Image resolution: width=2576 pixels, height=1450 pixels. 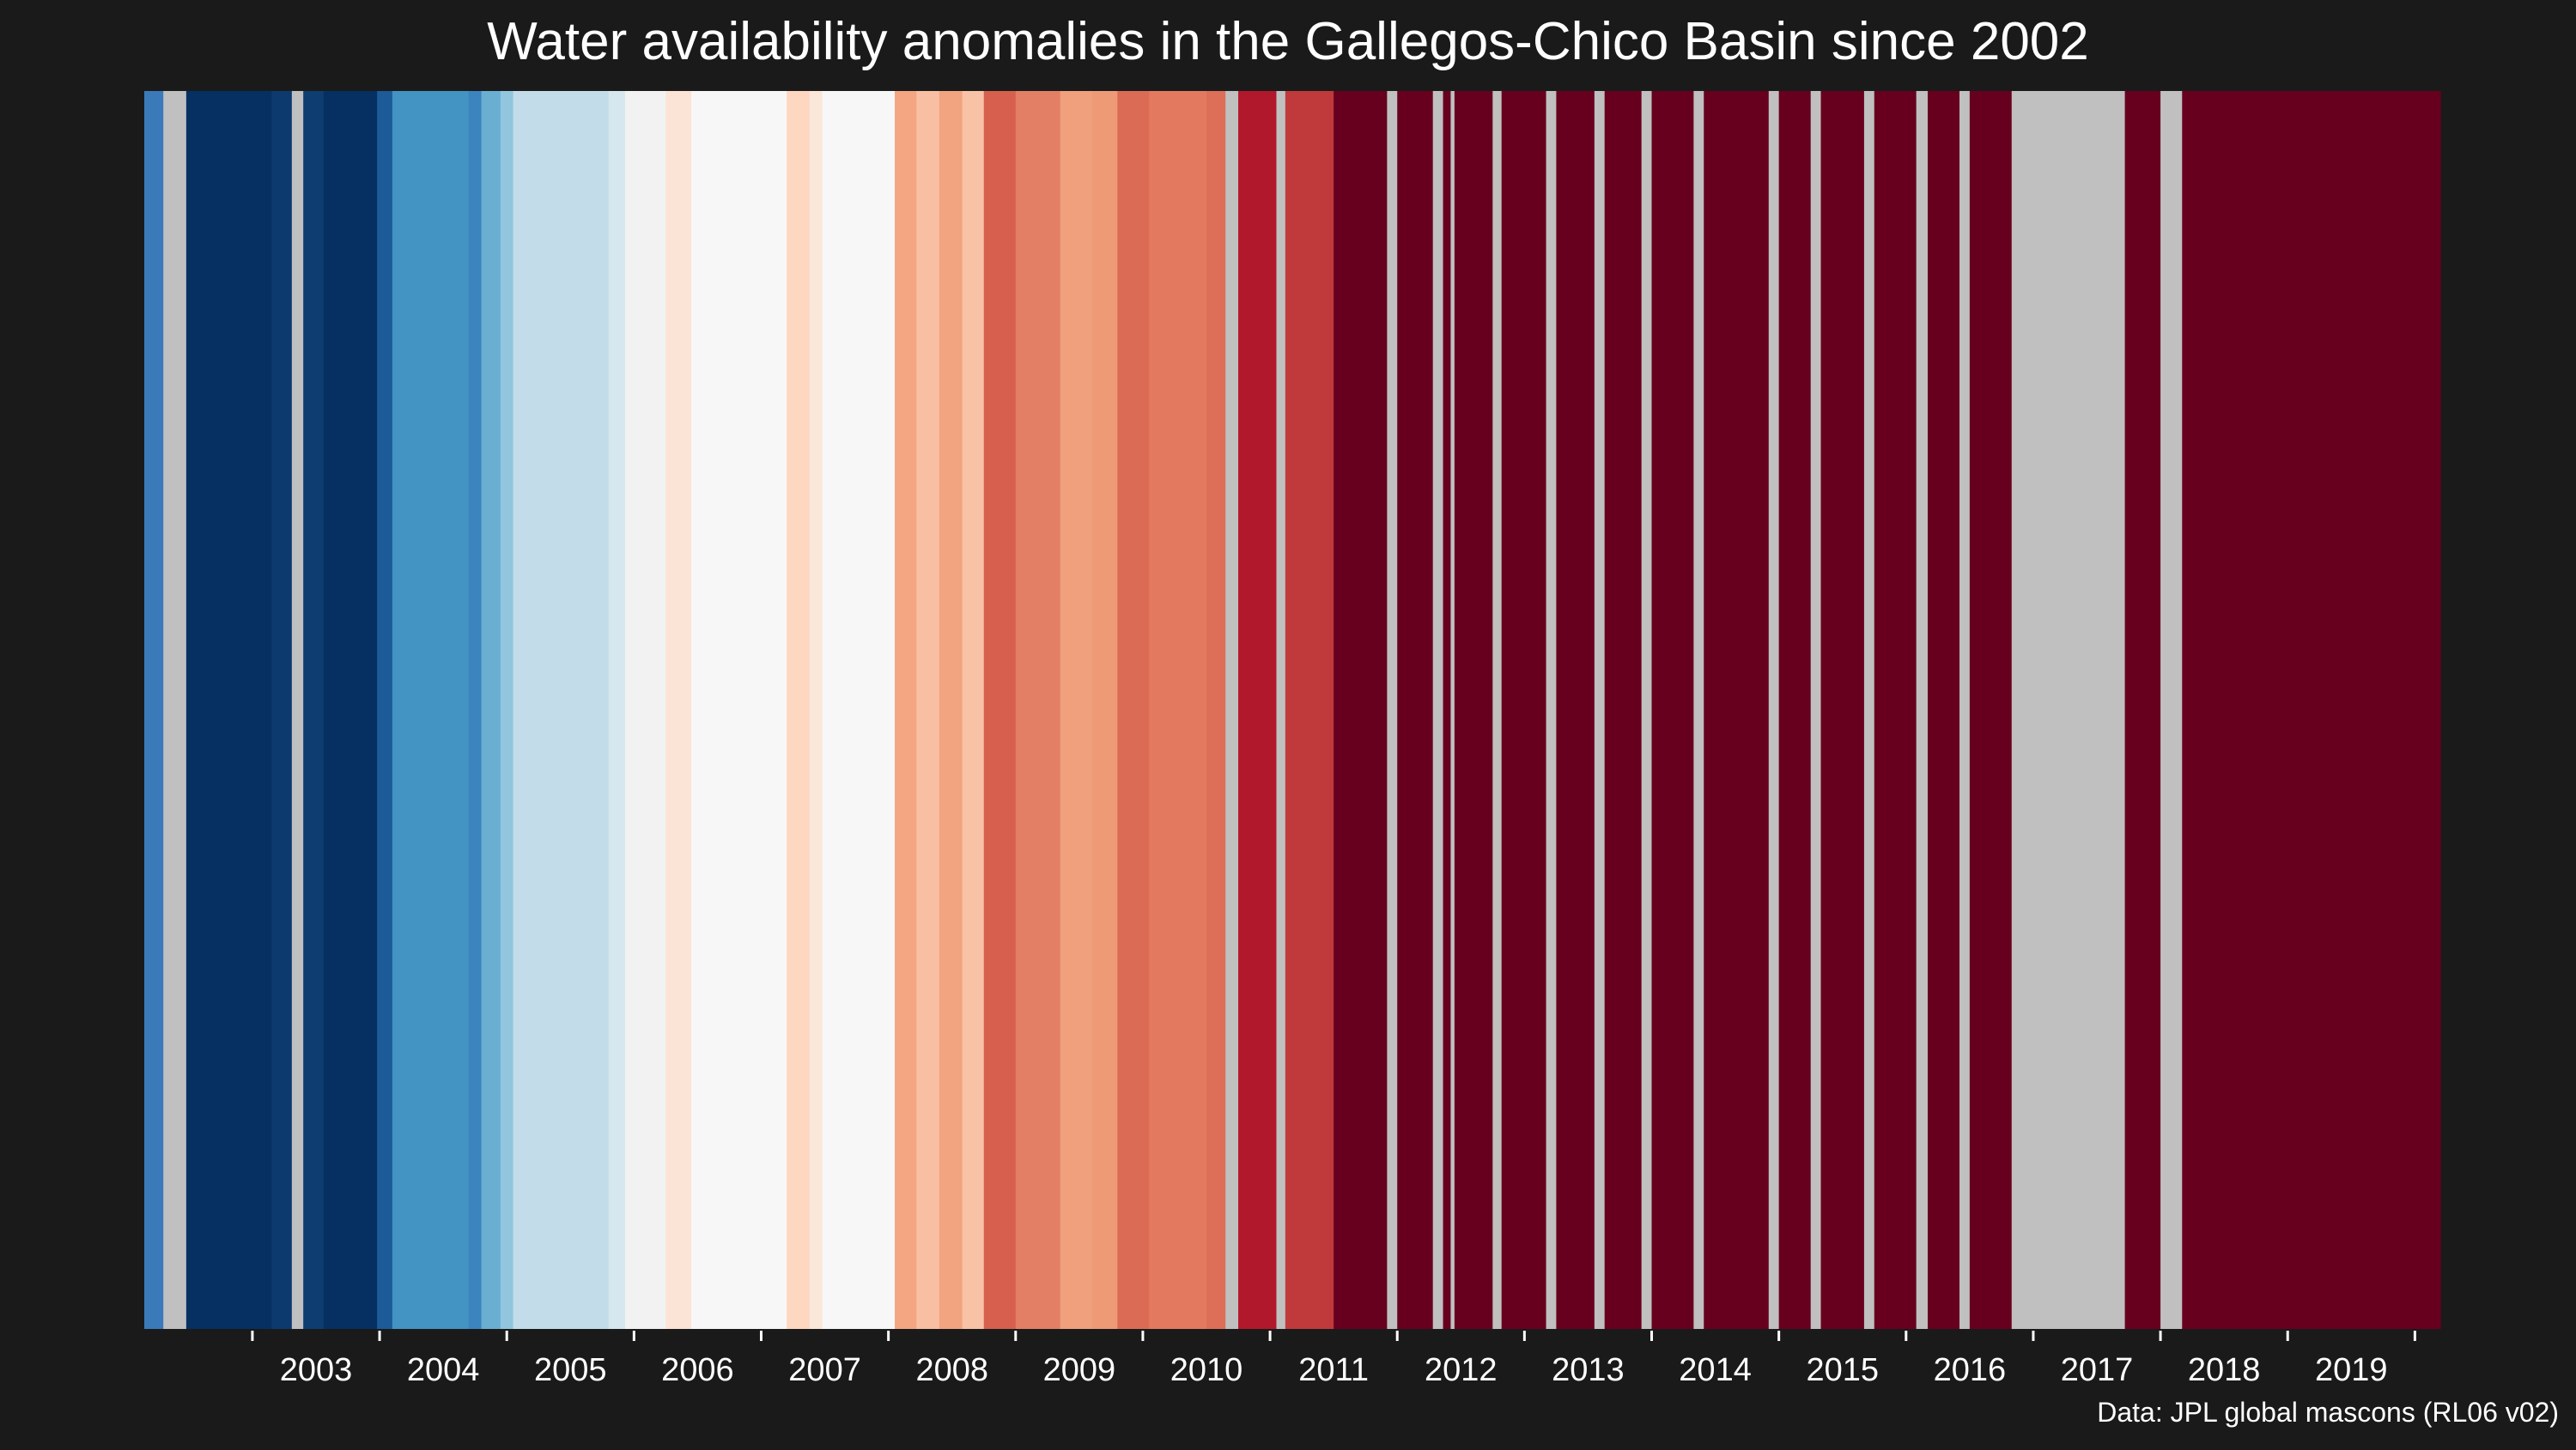 What do you see at coordinates (570, 1370) in the screenshot?
I see `x-tick-label-2005: 2005` at bounding box center [570, 1370].